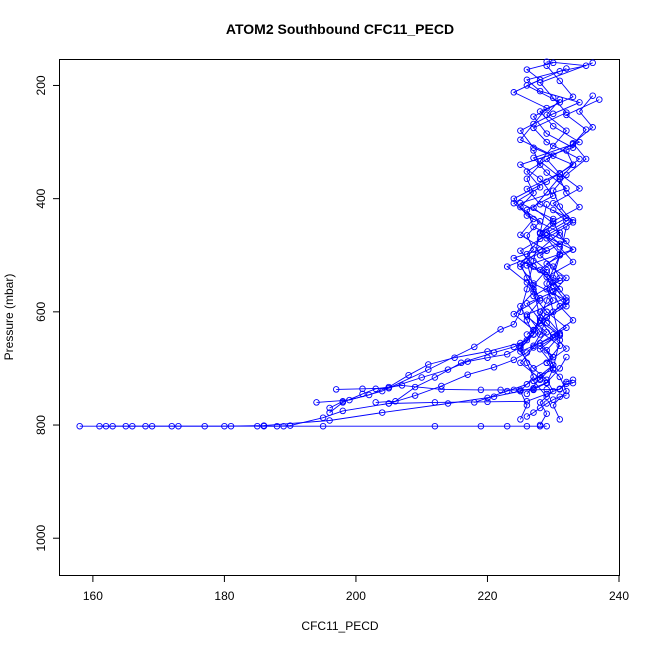 The height and width of the screenshot is (650, 650). I want to click on x-axis-label: CFC11_PECD, so click(339, 626).